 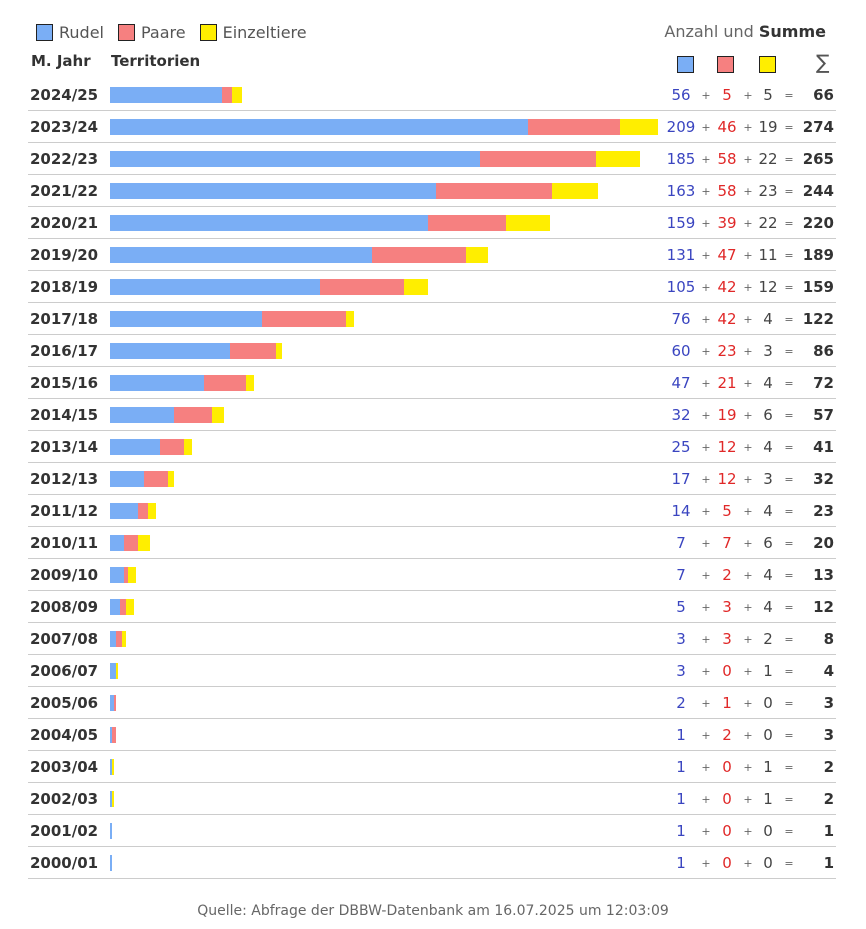 I want to click on count-paare: 58, so click(x=726, y=191).